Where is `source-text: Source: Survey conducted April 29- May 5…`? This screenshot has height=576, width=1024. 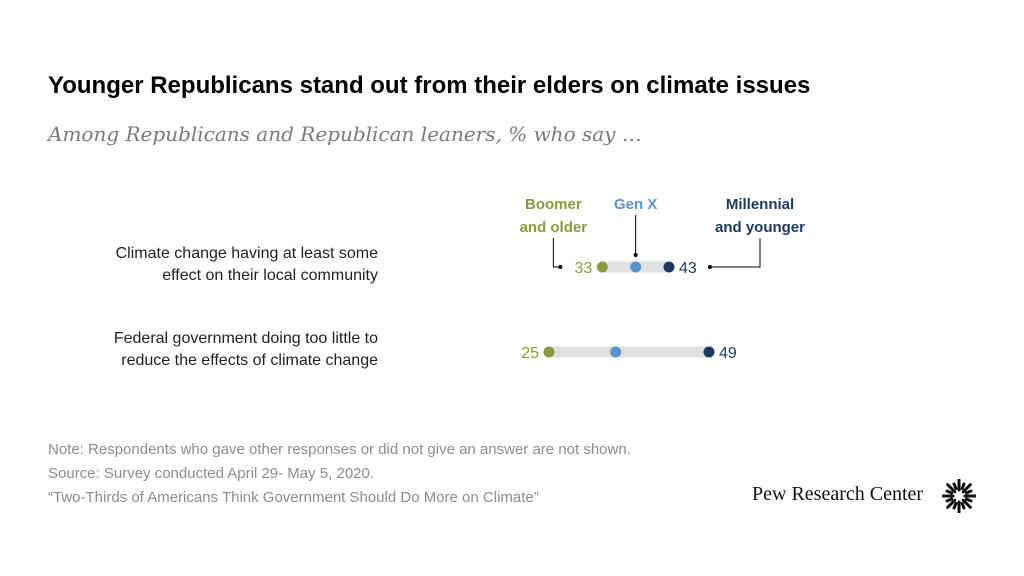 source-text: Source: Survey conducted April 29- May 5… is located at coordinates (211, 473).